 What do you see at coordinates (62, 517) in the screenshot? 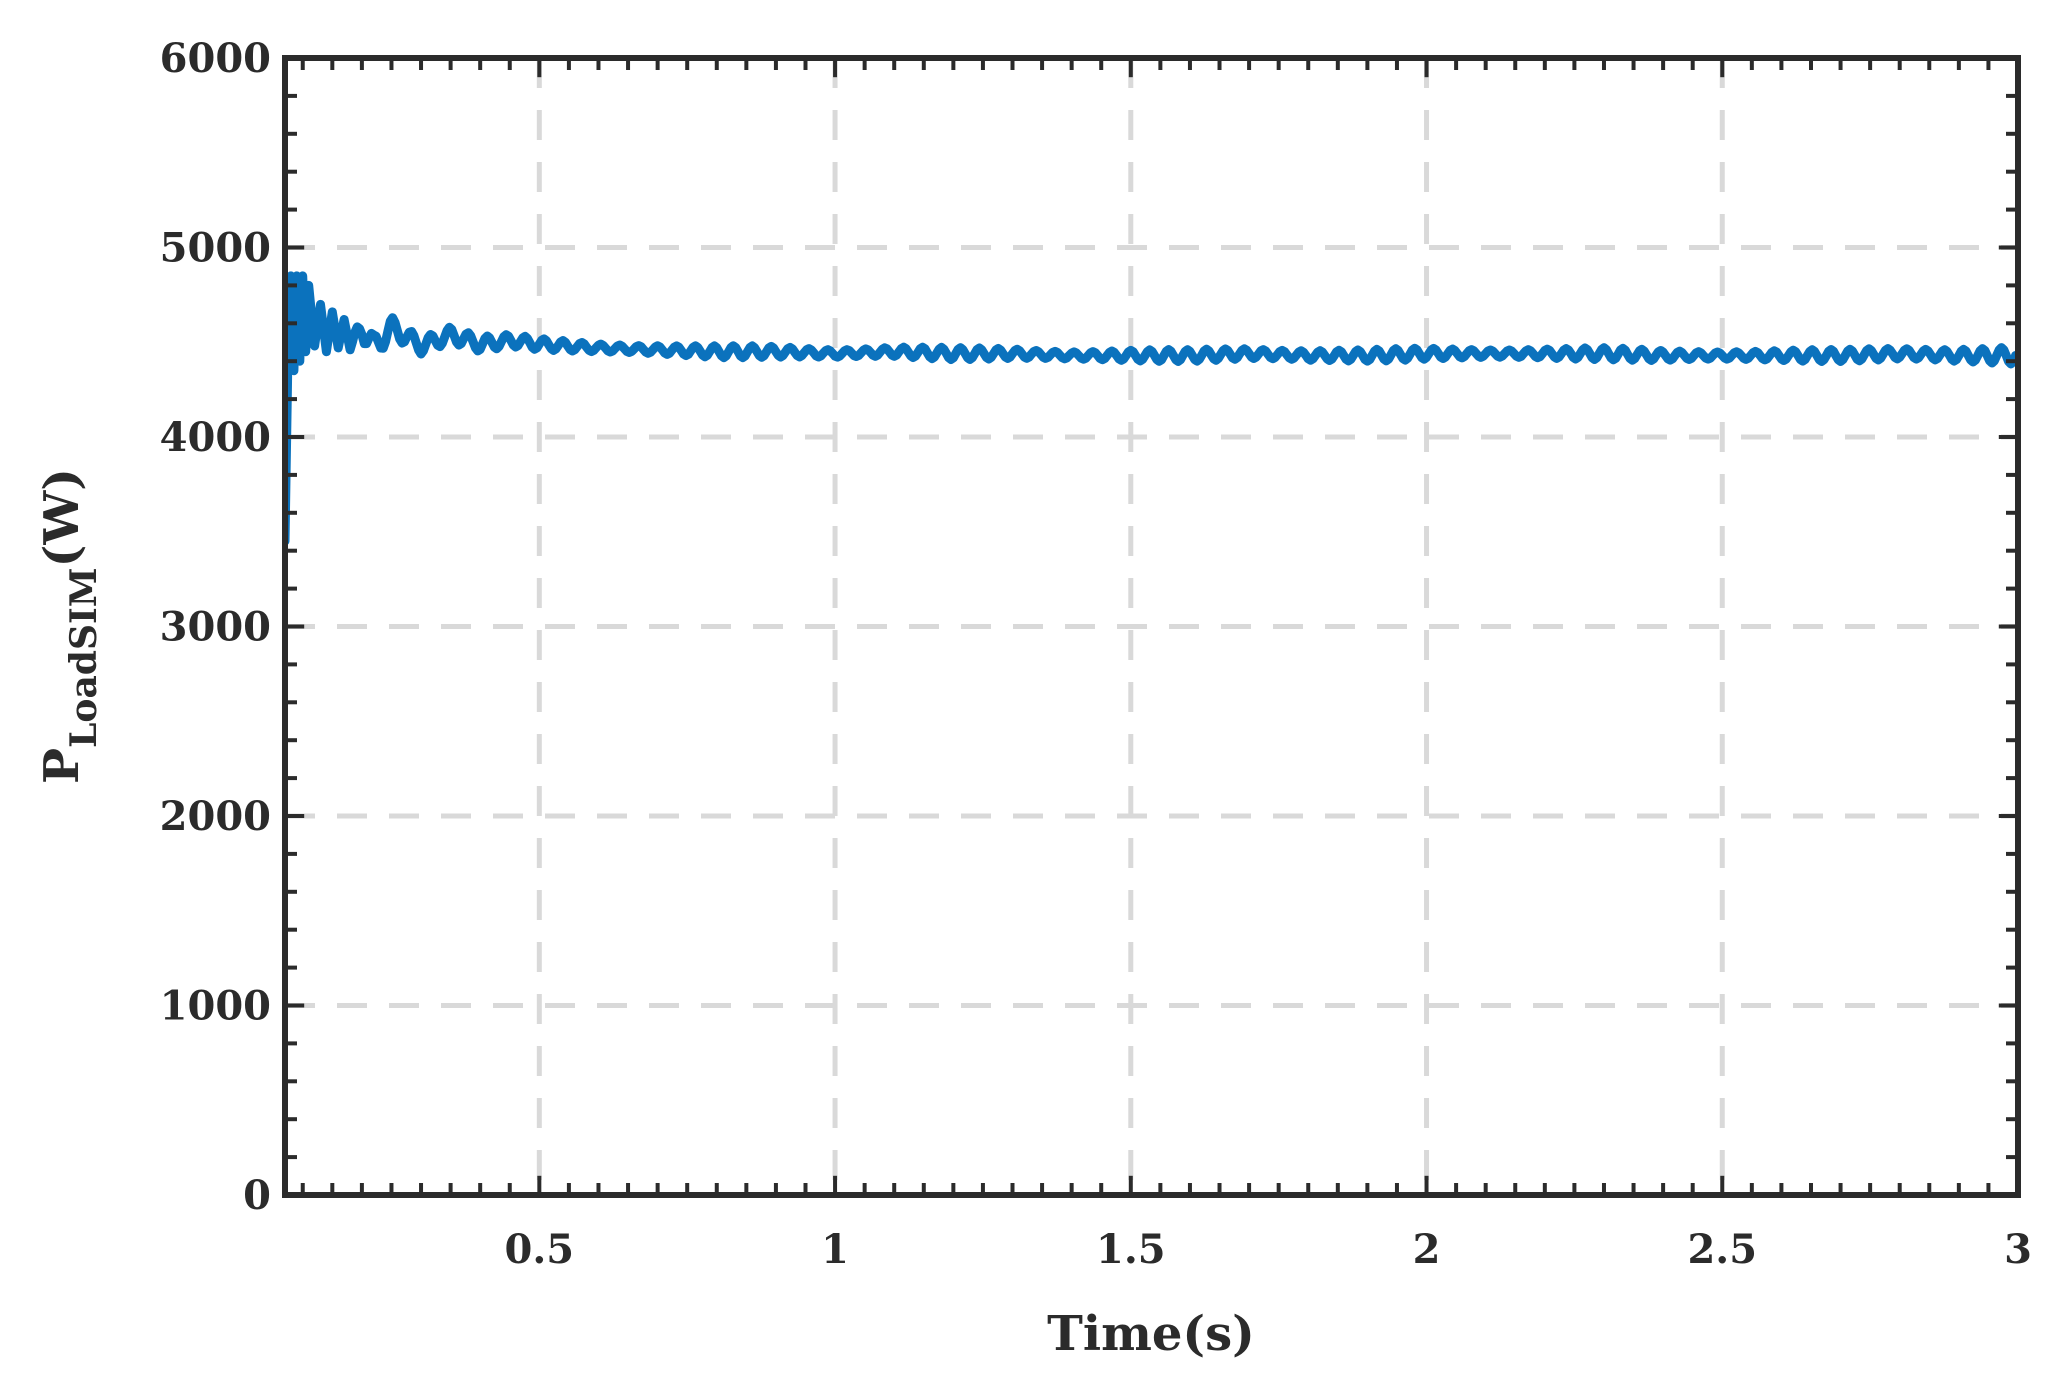
I see `y-axis-label-suffix: (W)` at bounding box center [62, 517].